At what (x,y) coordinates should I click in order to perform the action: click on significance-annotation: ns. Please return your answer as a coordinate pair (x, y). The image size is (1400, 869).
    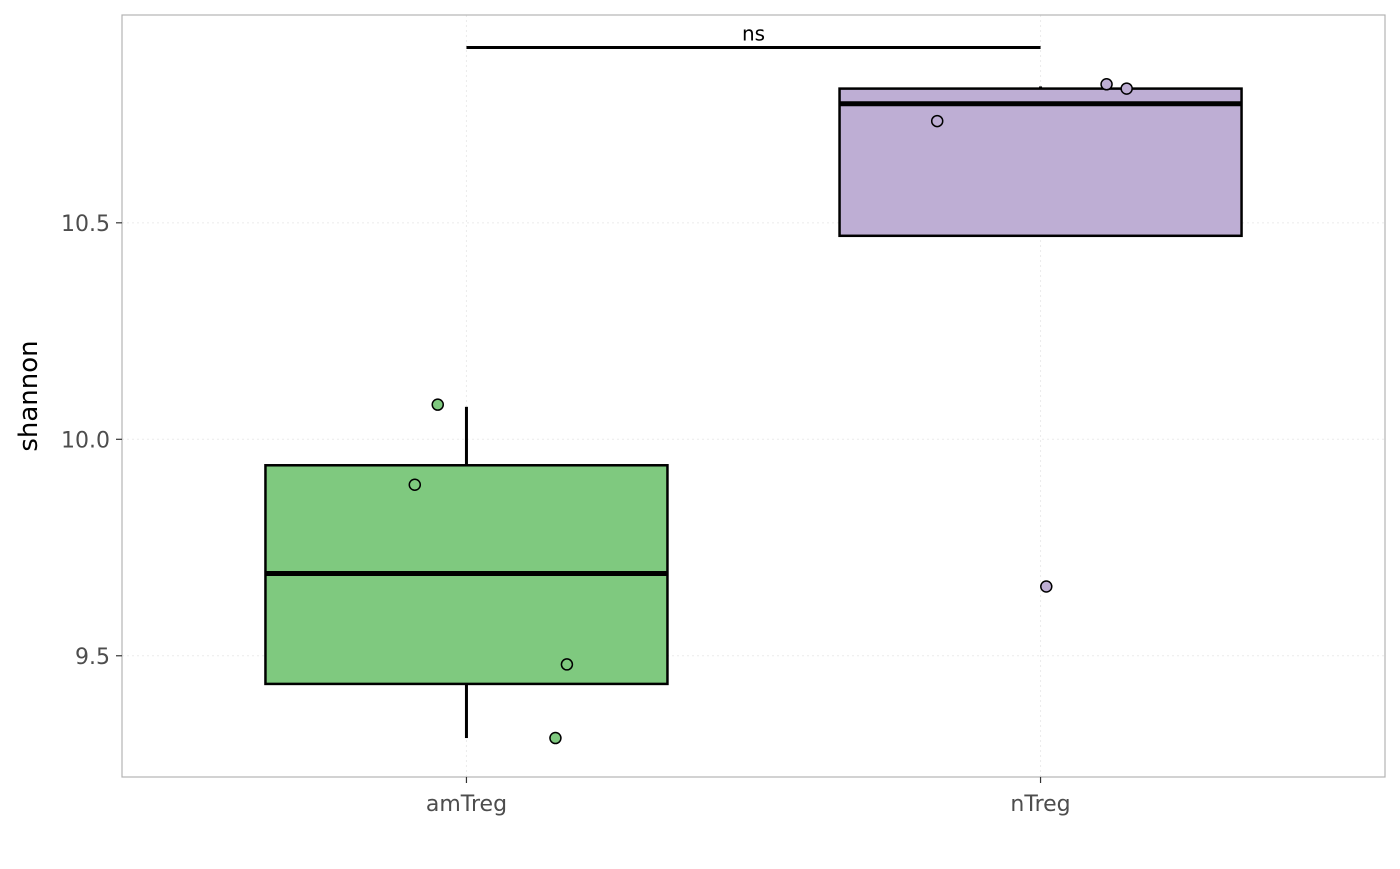
    Looking at the image, I should click on (753, 35).